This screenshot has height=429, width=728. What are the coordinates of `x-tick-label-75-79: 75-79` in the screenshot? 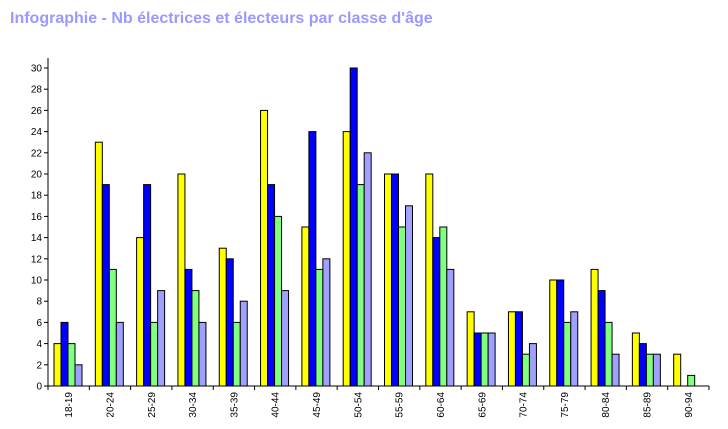 It's located at (565, 405).